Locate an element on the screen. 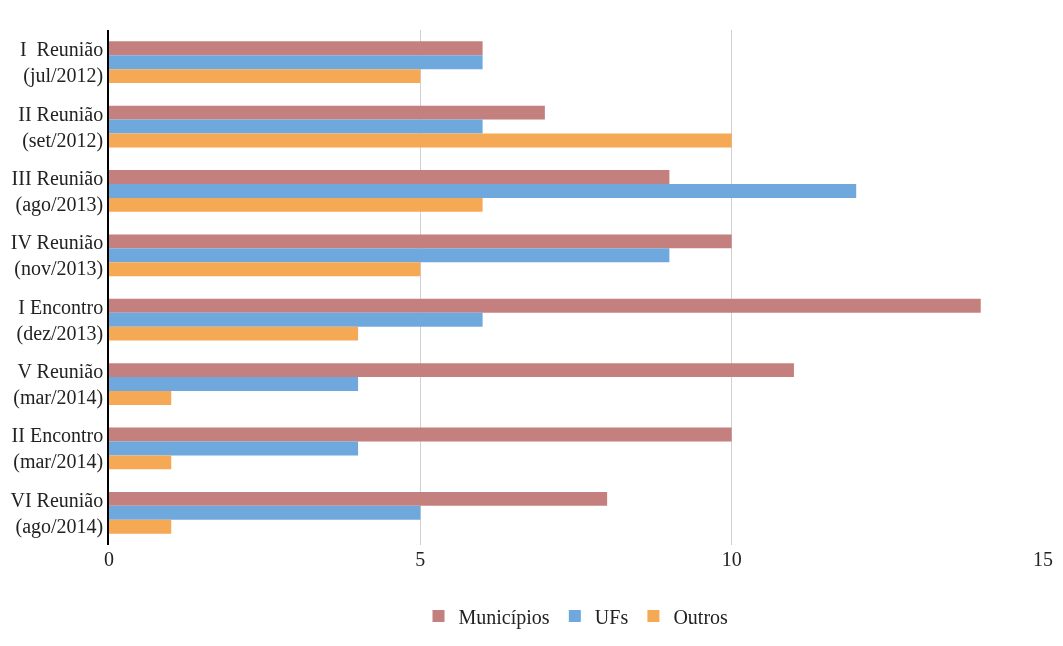 The image size is (1063, 646). y-tick-label: II Reunião (set/2012) is located at coordinates (61, 127).